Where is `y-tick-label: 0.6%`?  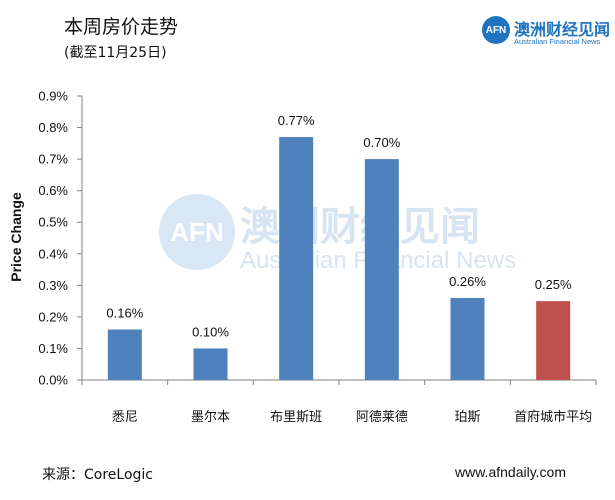
y-tick-label: 0.6% is located at coordinates (53, 190).